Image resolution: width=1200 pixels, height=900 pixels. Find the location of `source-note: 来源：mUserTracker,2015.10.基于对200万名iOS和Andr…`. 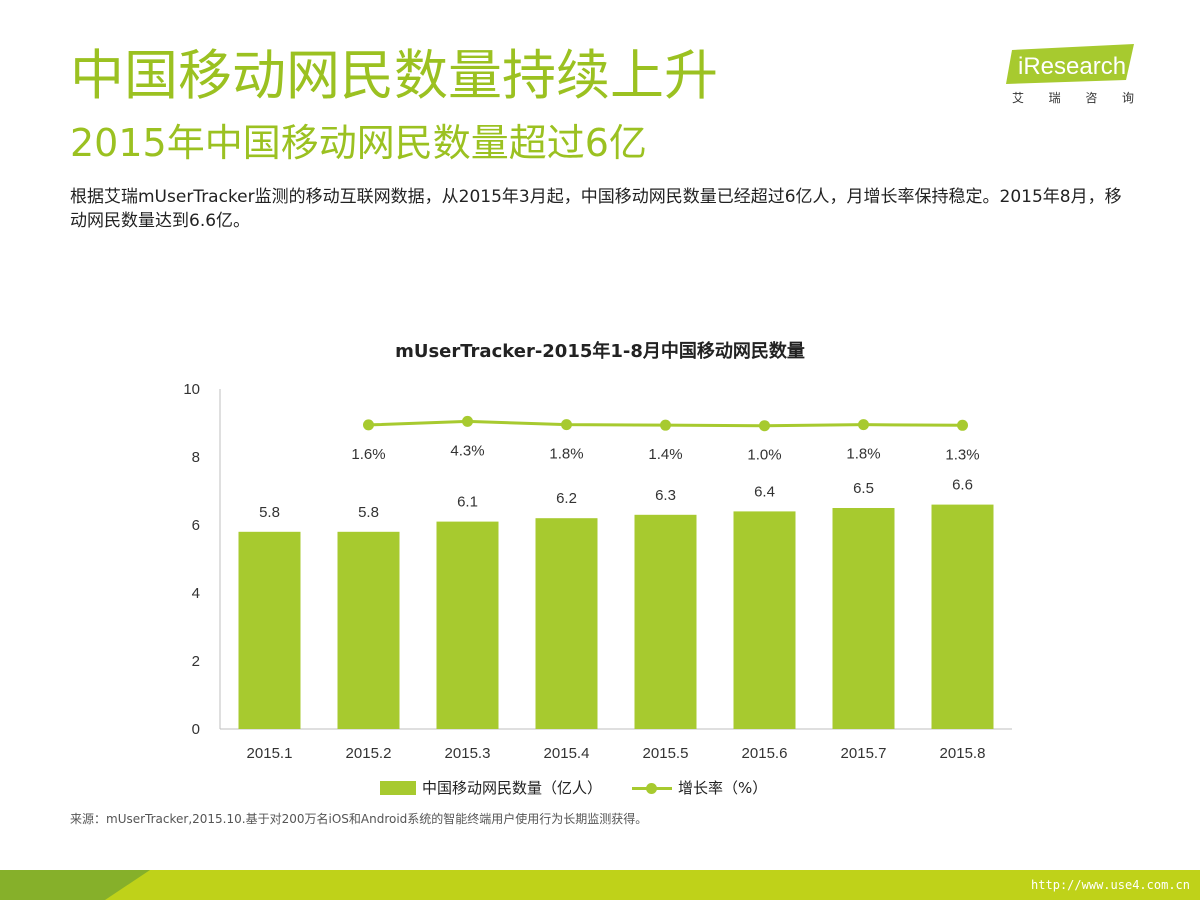

source-note: 来源：mUserTracker,2015.10.基于对200万名iOS和Andr… is located at coordinates (359, 819).